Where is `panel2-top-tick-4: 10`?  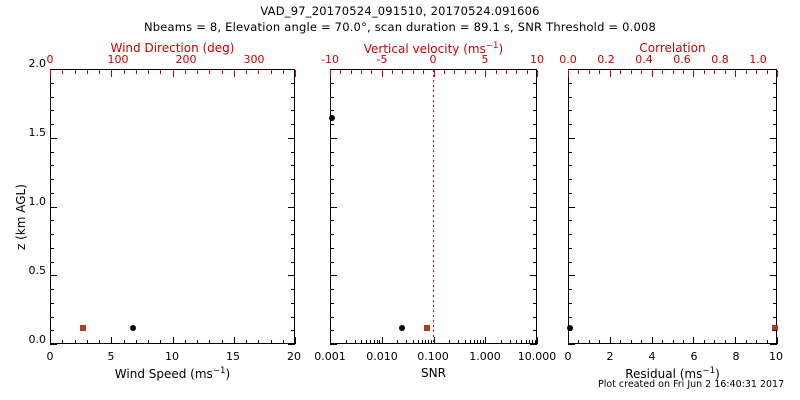
panel2-top-tick-4: 10 is located at coordinates (537, 59).